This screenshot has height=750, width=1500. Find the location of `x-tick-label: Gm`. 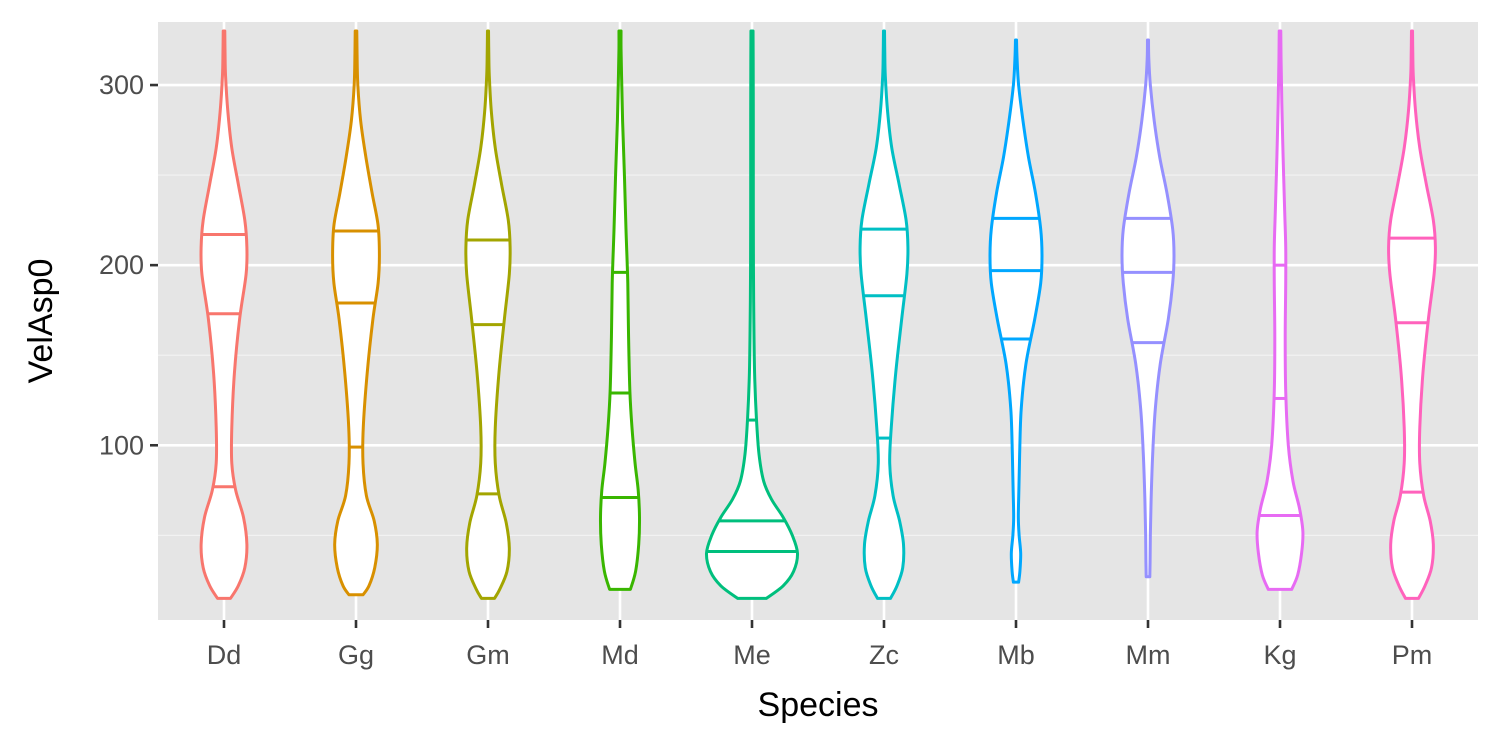

x-tick-label: Gm is located at coordinates (488, 655).